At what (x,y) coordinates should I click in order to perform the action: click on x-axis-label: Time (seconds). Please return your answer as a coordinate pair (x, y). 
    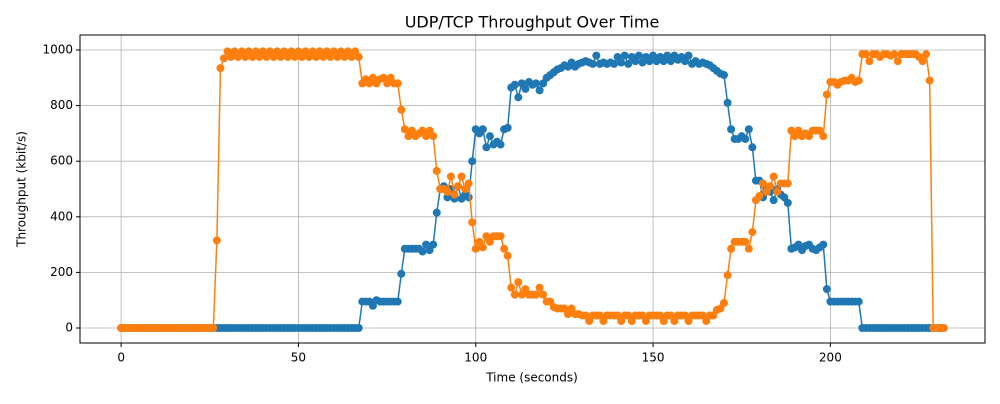
    Looking at the image, I should click on (531, 378).